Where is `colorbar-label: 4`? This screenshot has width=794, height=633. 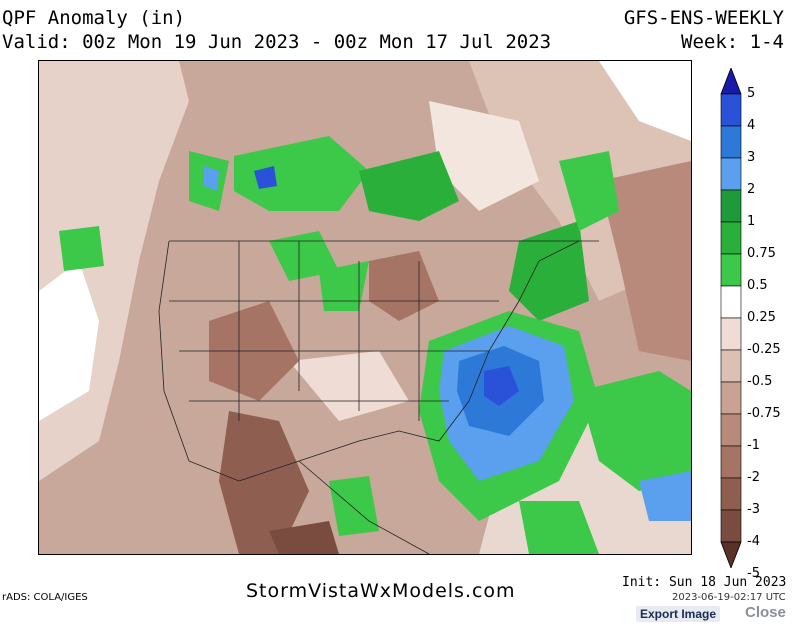 colorbar-label: 4 is located at coordinates (751, 125).